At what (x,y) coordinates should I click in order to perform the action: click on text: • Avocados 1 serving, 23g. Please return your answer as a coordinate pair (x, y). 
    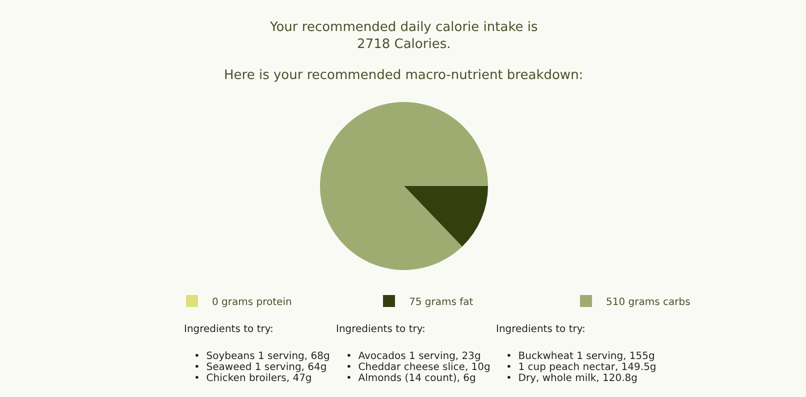
    Looking at the image, I should click on (413, 356).